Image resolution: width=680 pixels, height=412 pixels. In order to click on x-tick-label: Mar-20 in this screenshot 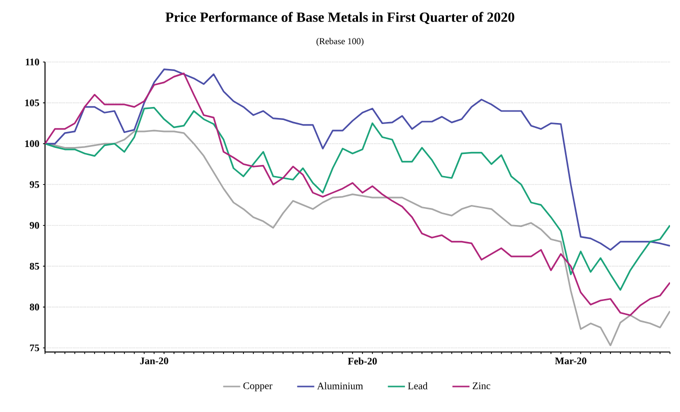, I will do `click(570, 361)`.